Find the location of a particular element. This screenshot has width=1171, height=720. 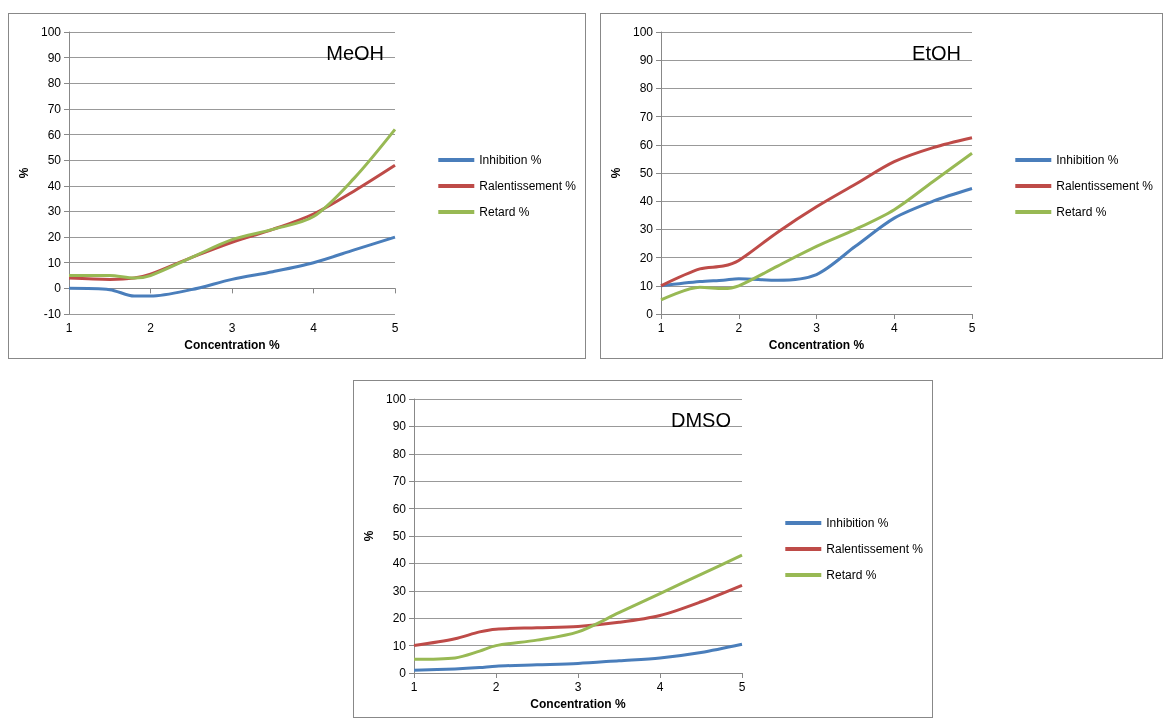

y-tick-label: -10 is located at coordinates (52, 314).